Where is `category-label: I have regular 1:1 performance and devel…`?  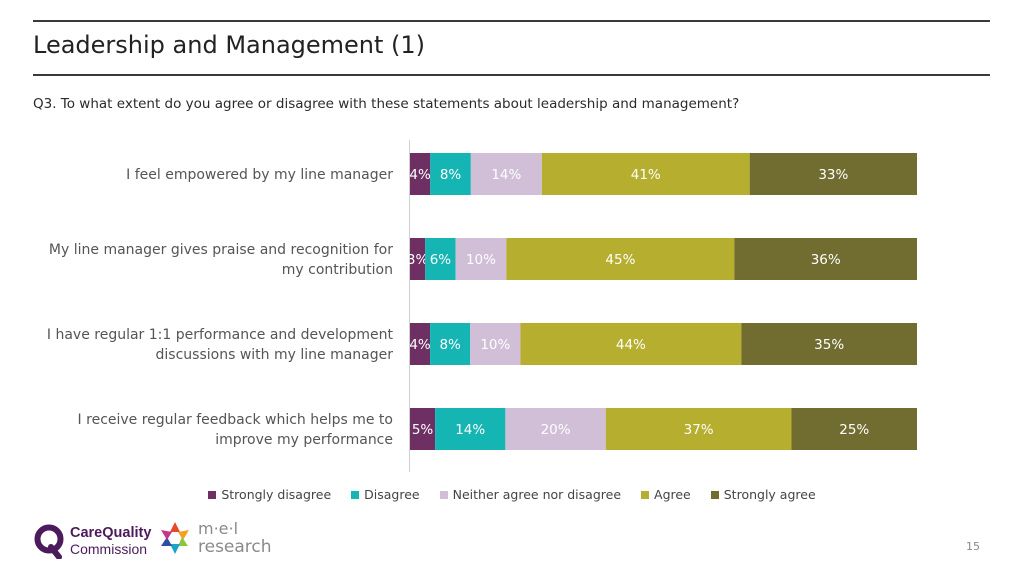 category-label: I have regular 1:1 performance and devel… is located at coordinates (220, 345).